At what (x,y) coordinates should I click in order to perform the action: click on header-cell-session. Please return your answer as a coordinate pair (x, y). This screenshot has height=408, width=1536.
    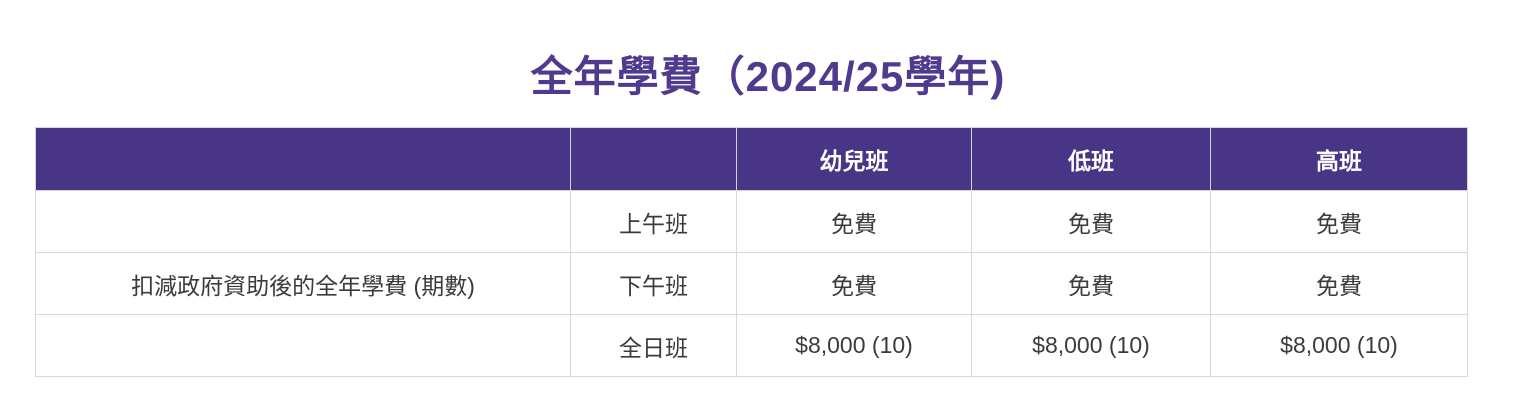
    Looking at the image, I should click on (653, 159).